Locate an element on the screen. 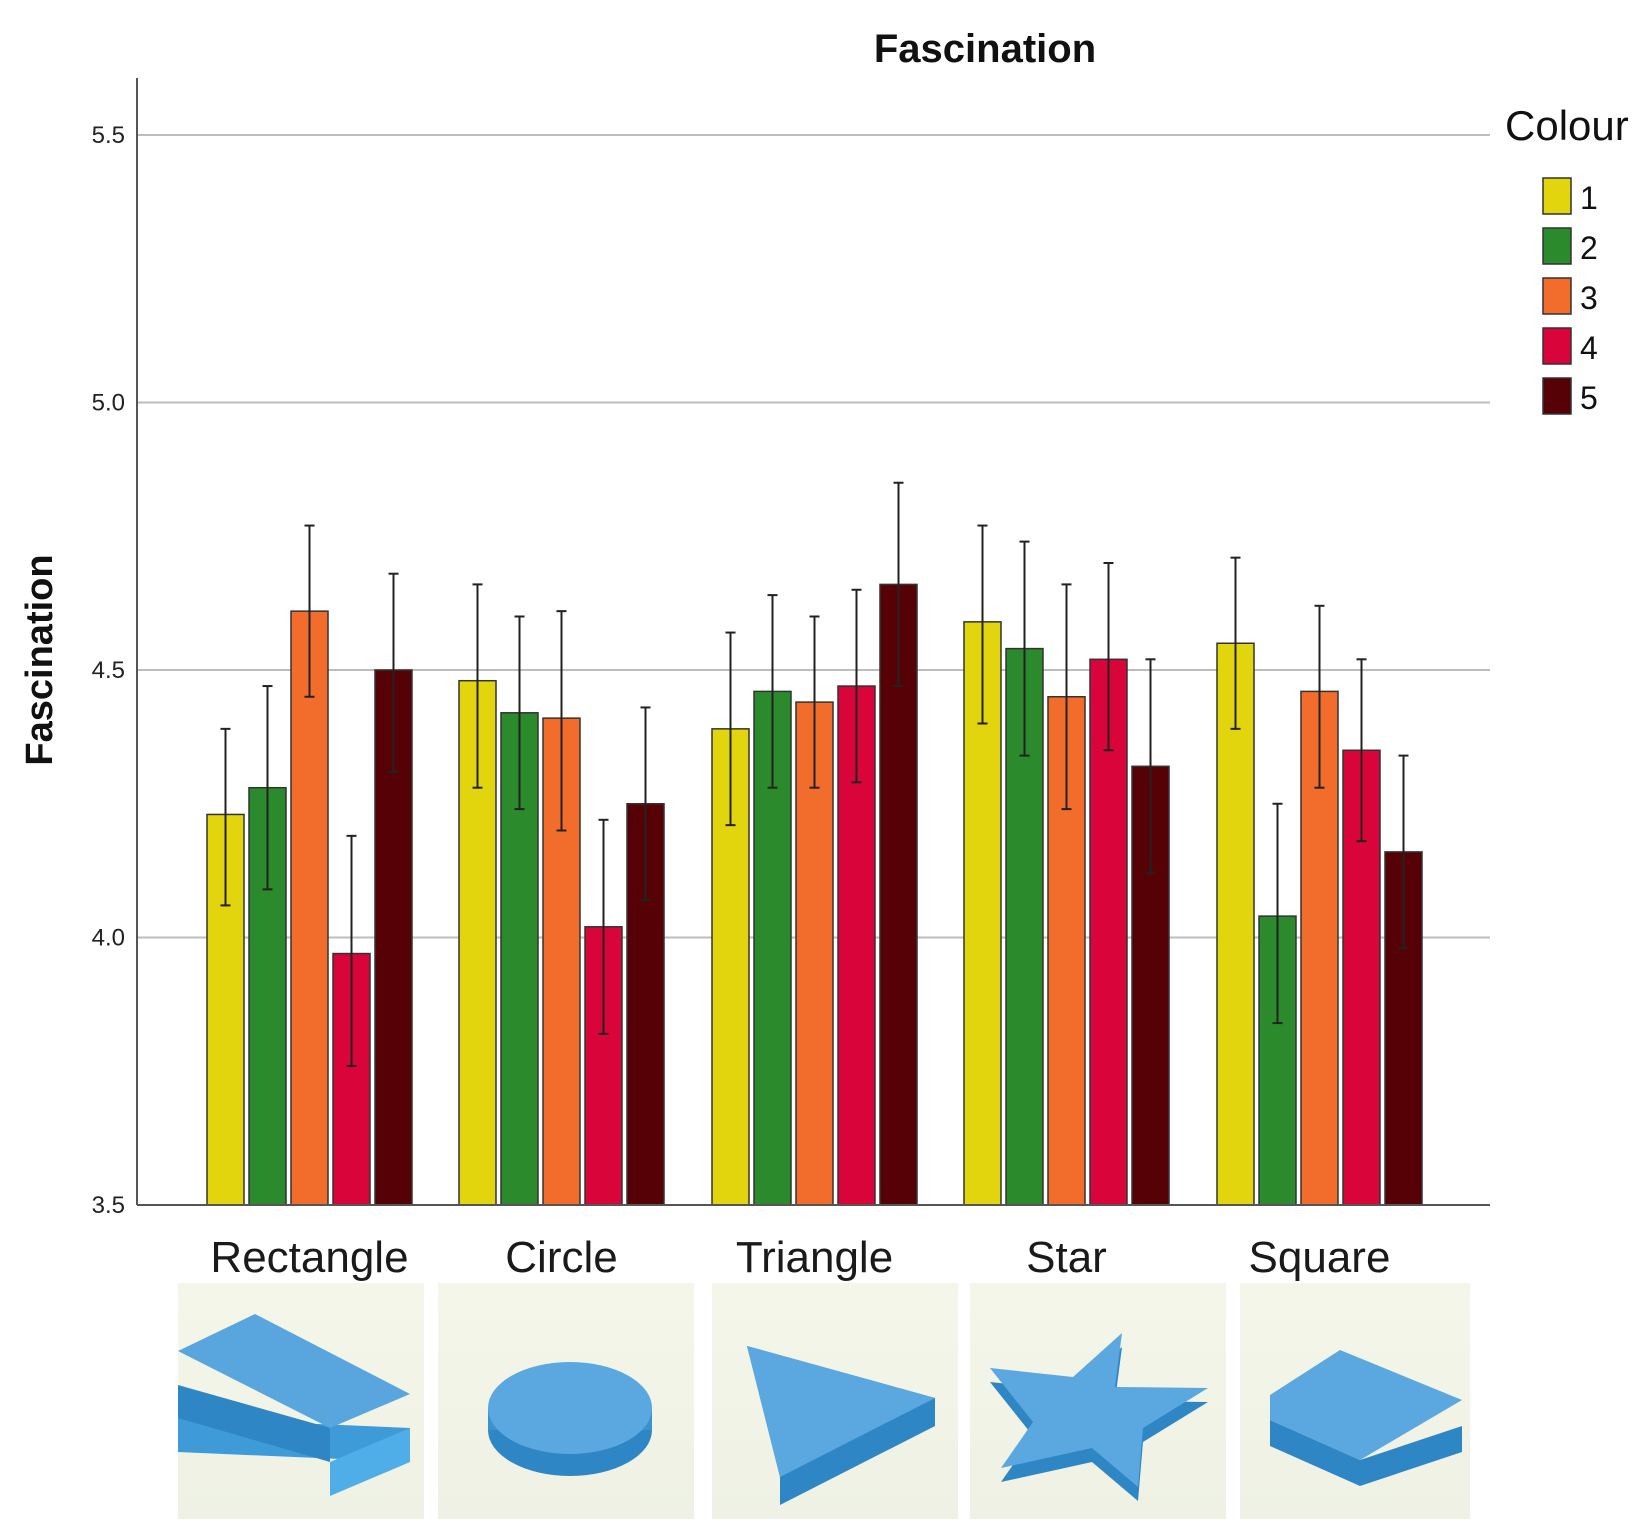  category-label-circle: Circle is located at coordinates (561, 1257).